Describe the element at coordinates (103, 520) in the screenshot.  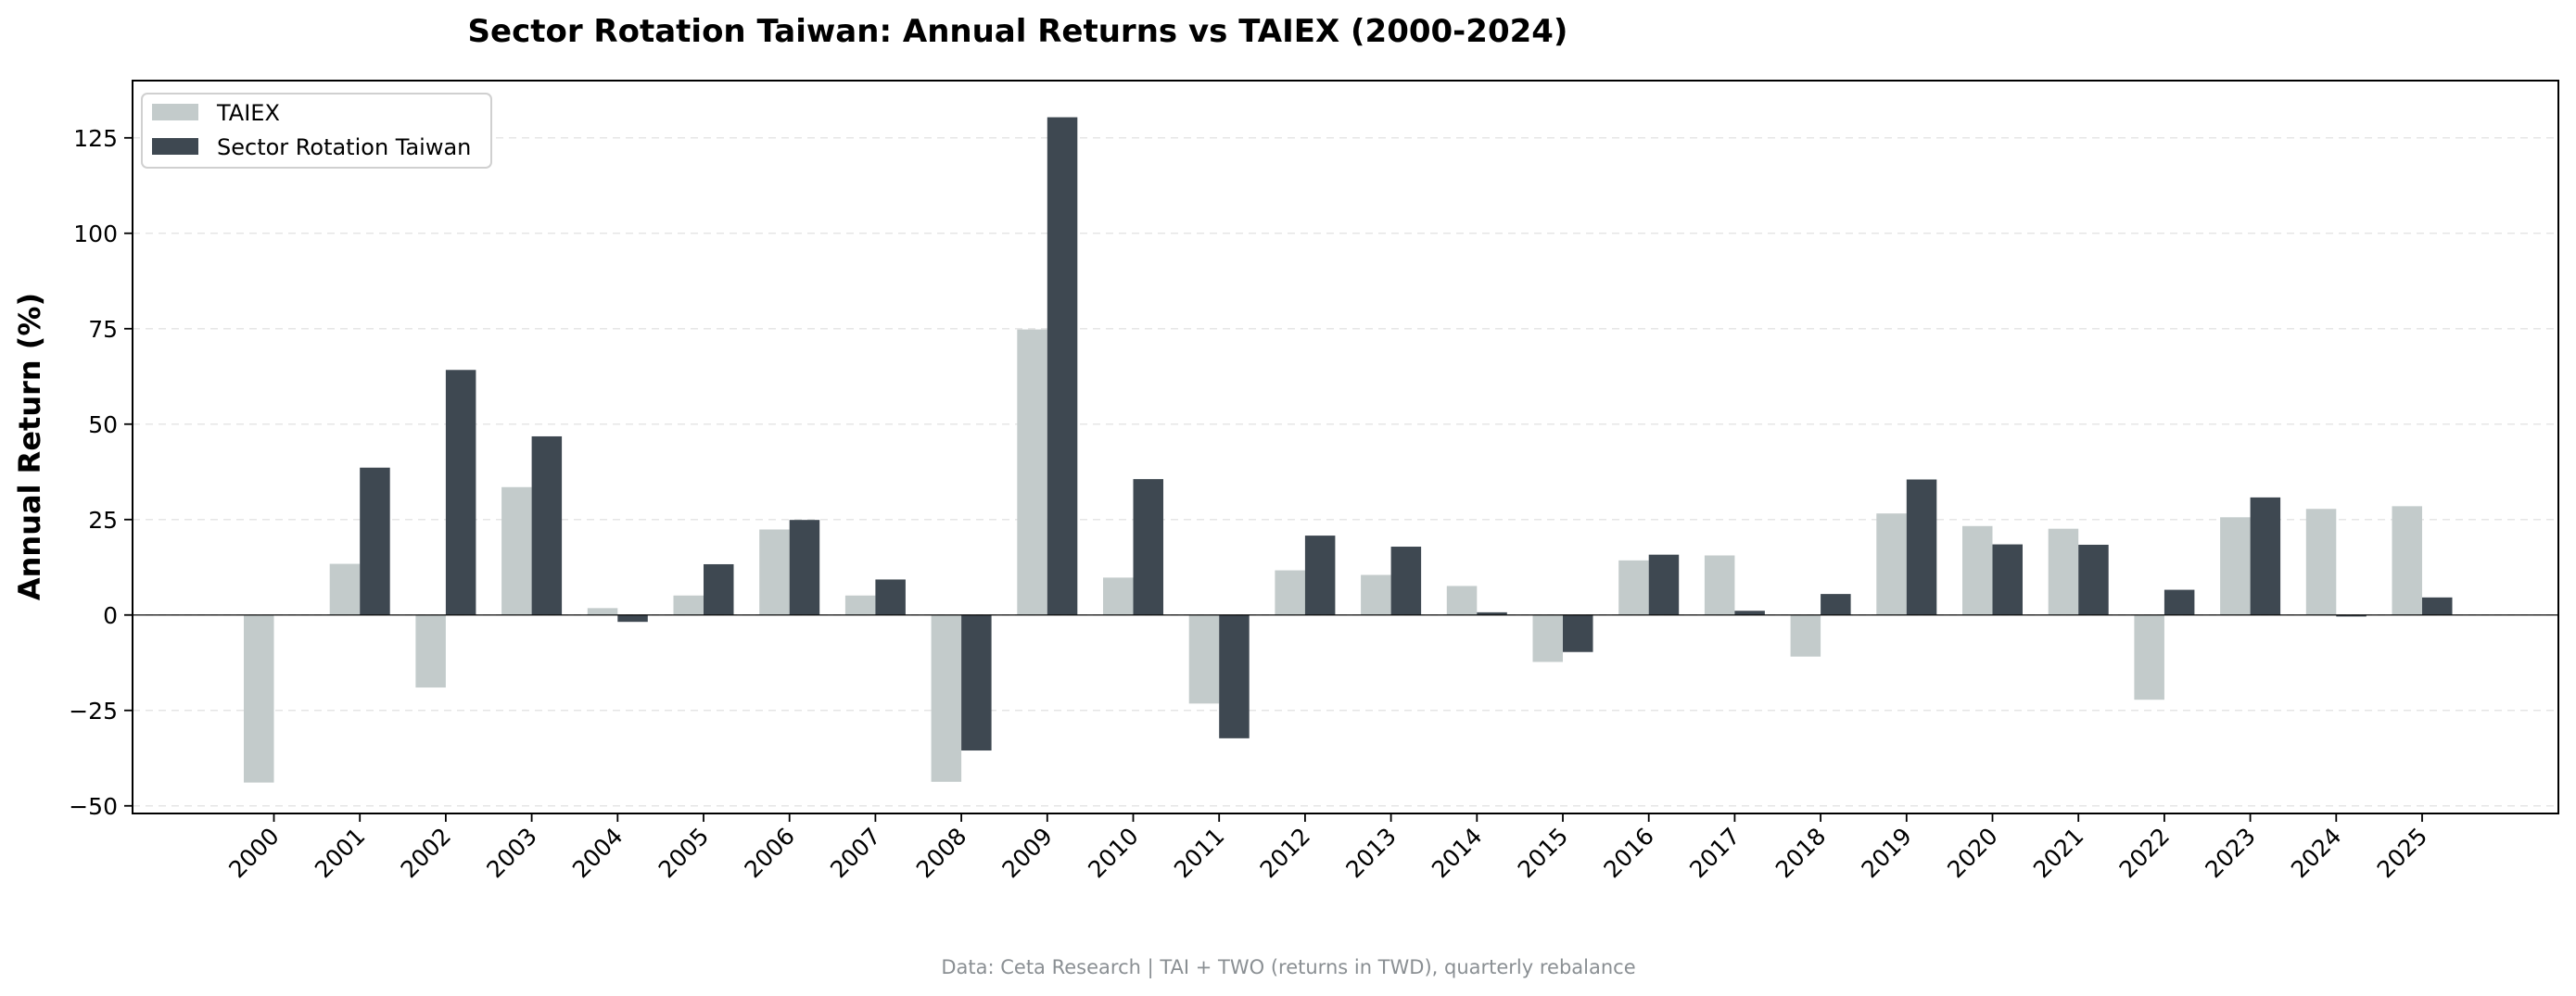
I see `y-tick-label: 25` at that location.